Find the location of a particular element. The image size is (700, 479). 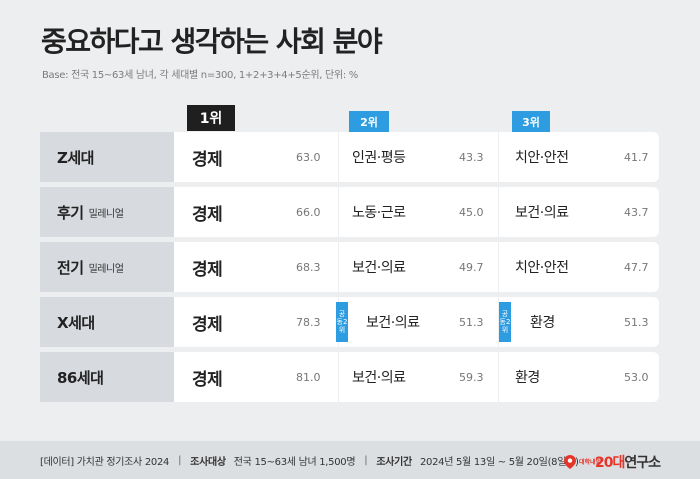

table-row: 전기 밀레니얼 경제 68.3 보건·의료 49.7 치안·안전 47.7 is located at coordinates (349, 267).